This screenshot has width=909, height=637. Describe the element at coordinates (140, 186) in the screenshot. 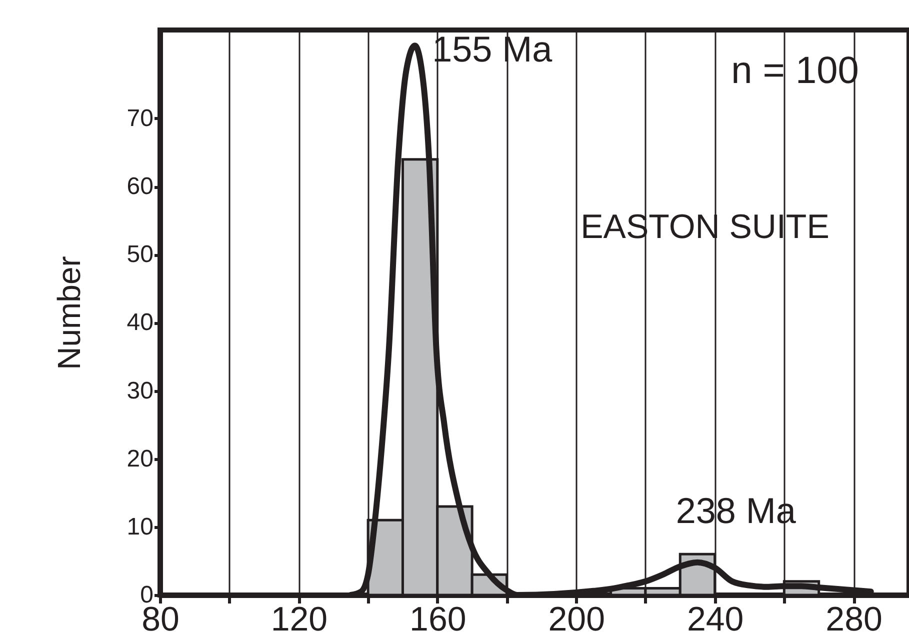

I see `y-tick-label: 60` at that location.